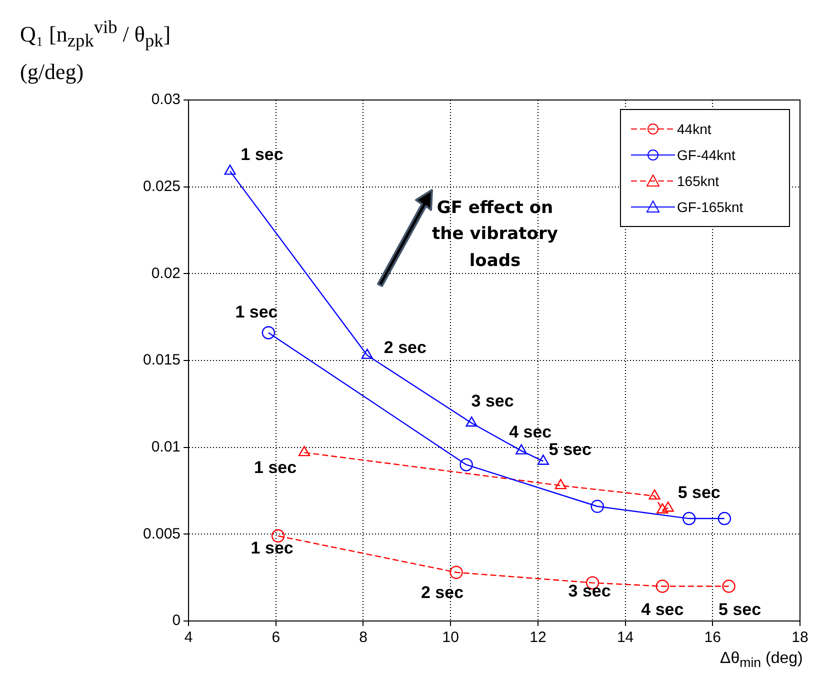 Image resolution: width=836 pixels, height=678 pixels. I want to click on x-tick-label: 6, so click(276, 637).